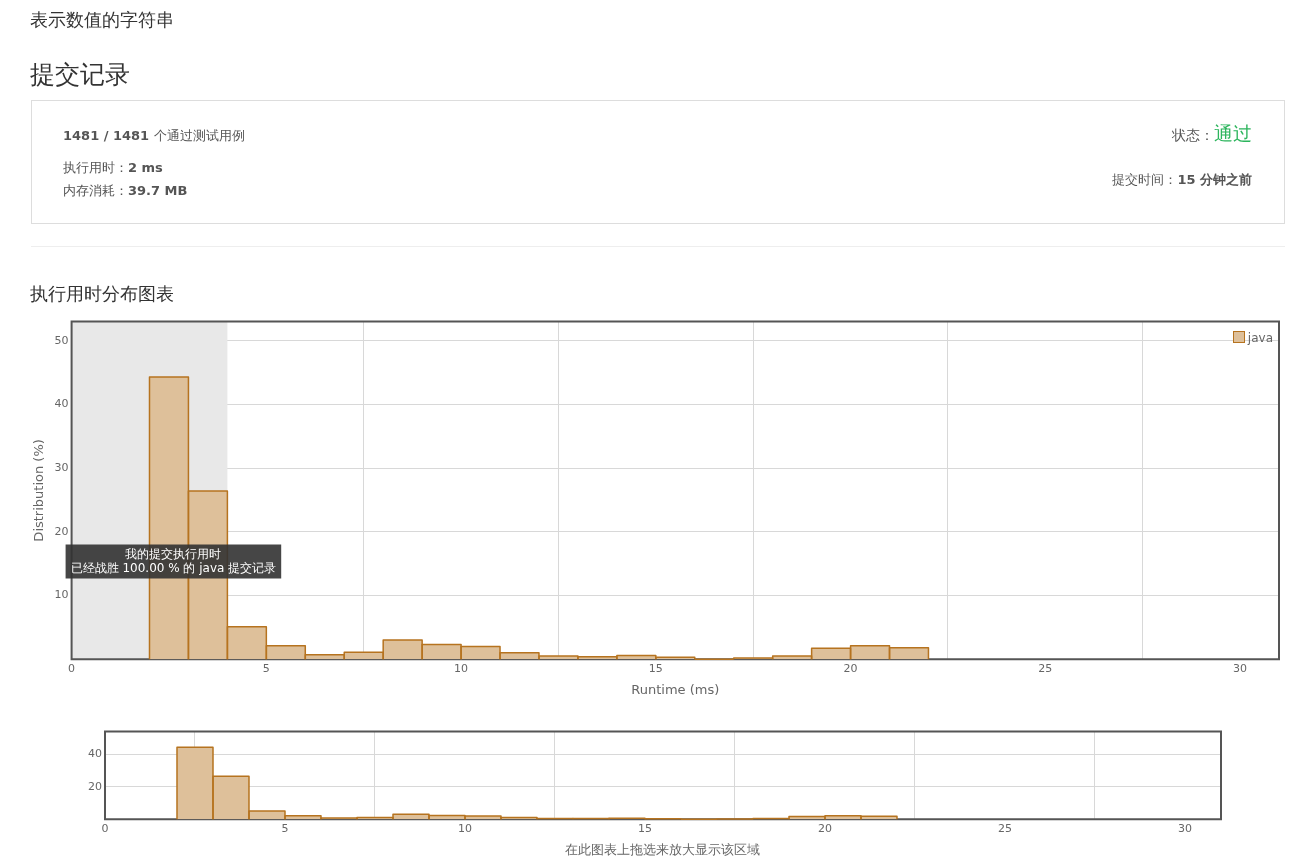 Image resolution: width=1295 pixels, height=867 pixels. I want to click on text: 表示数值的字符串, so click(102, 20).